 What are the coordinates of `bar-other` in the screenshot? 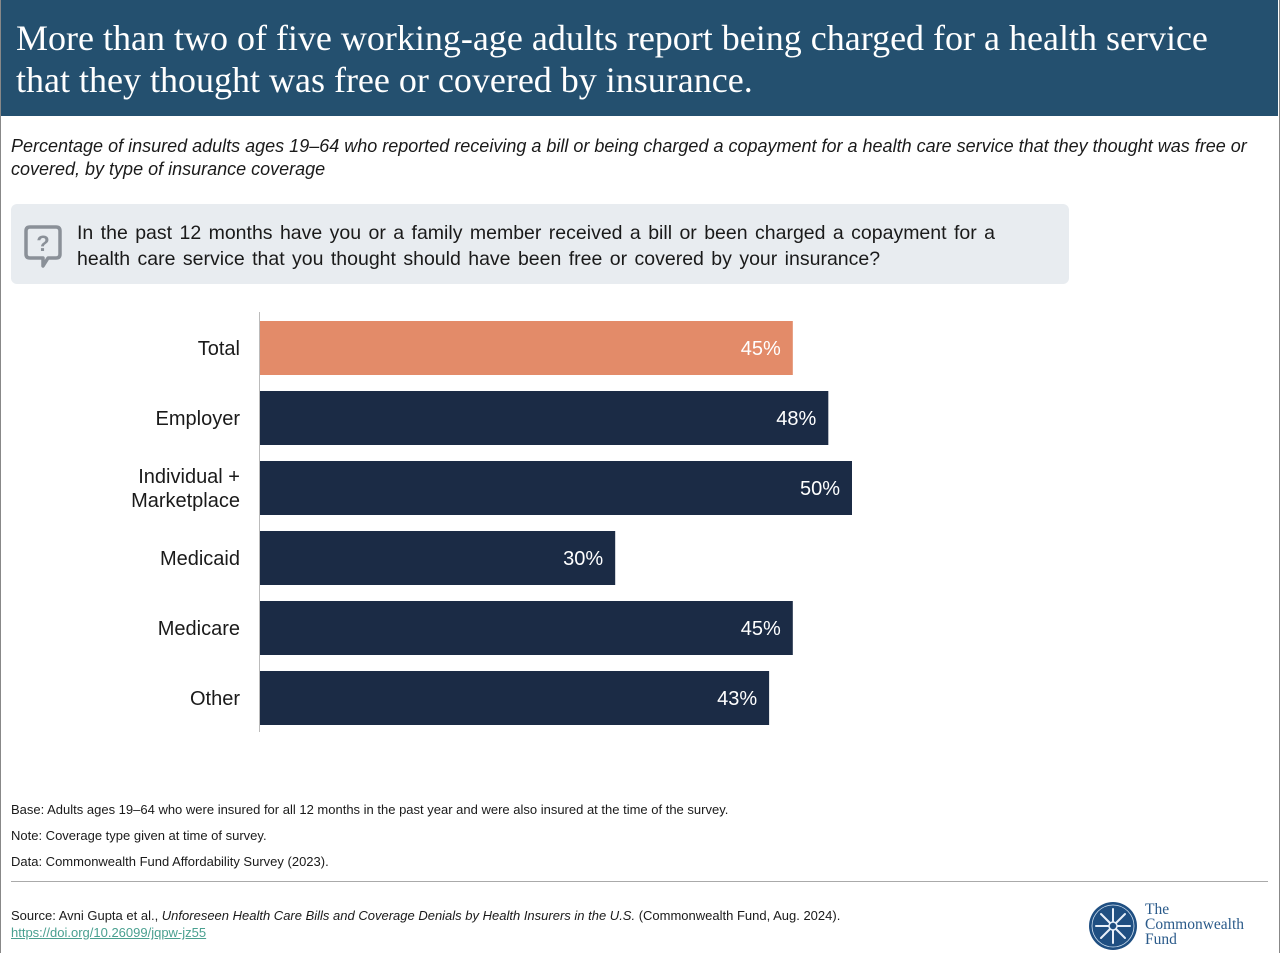 It's located at (515, 698).